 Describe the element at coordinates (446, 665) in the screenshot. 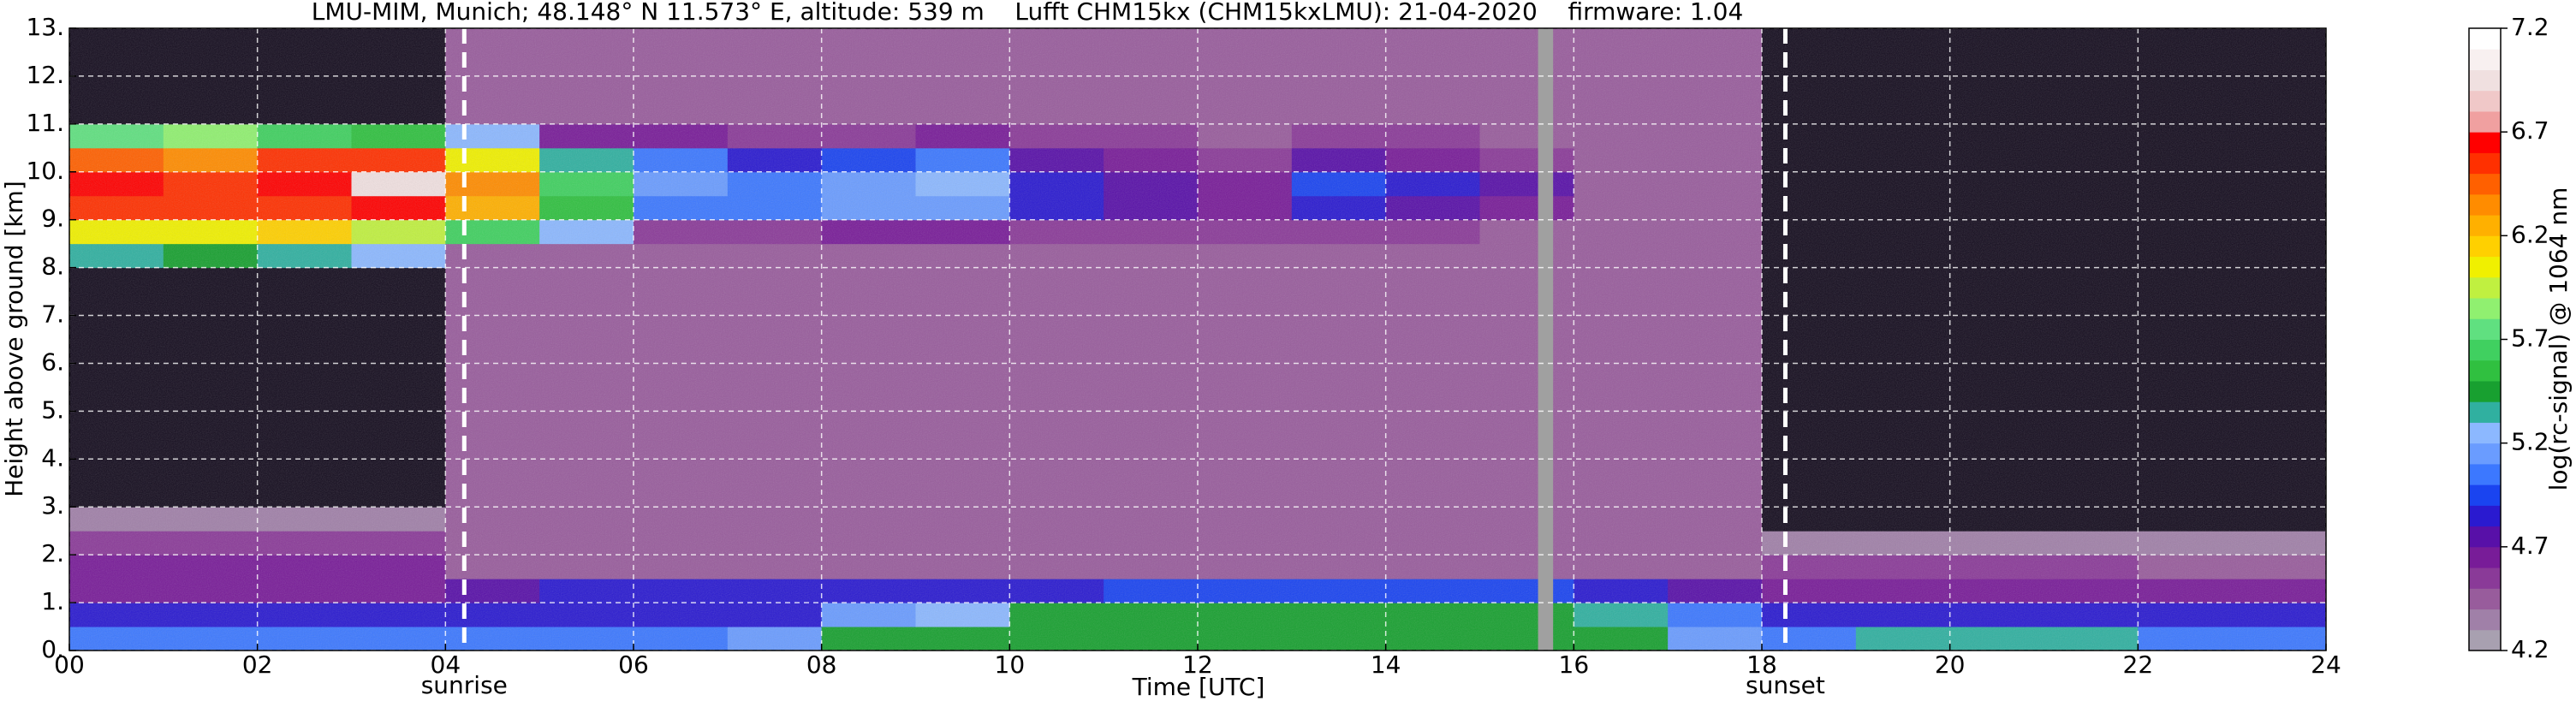

I see `x-tick-label: 04` at that location.